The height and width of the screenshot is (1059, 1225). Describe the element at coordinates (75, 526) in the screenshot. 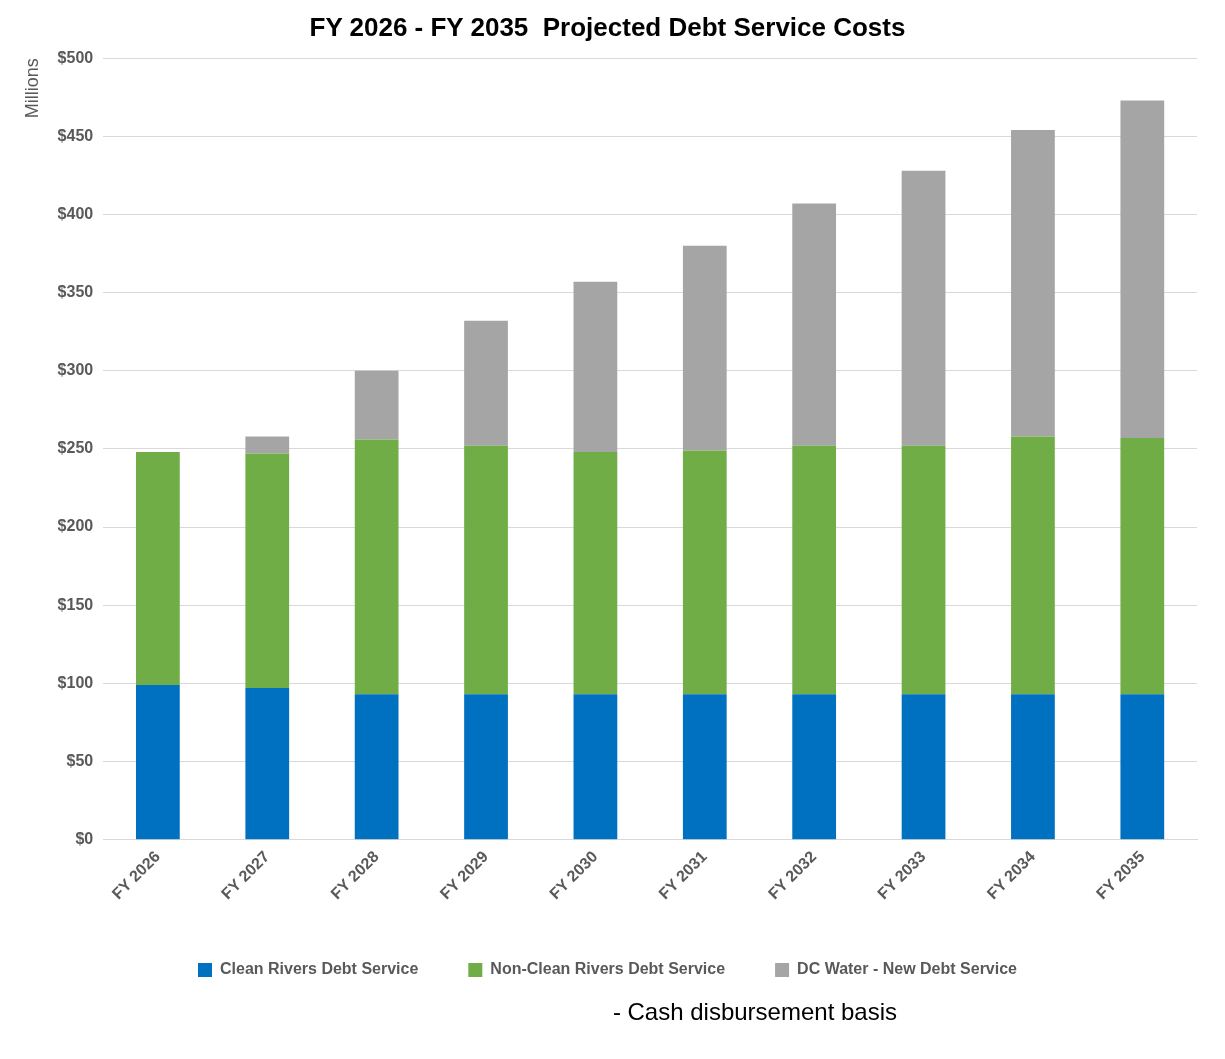

I see `y-tick-label: $200` at that location.